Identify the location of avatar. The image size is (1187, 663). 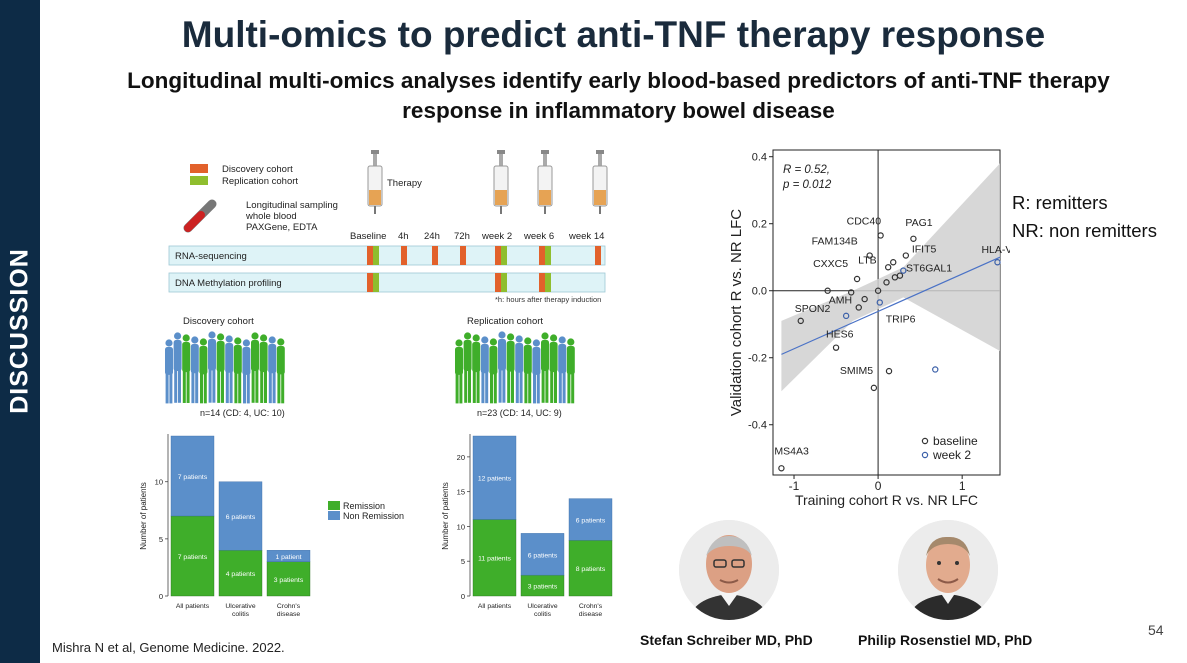
(948, 570).